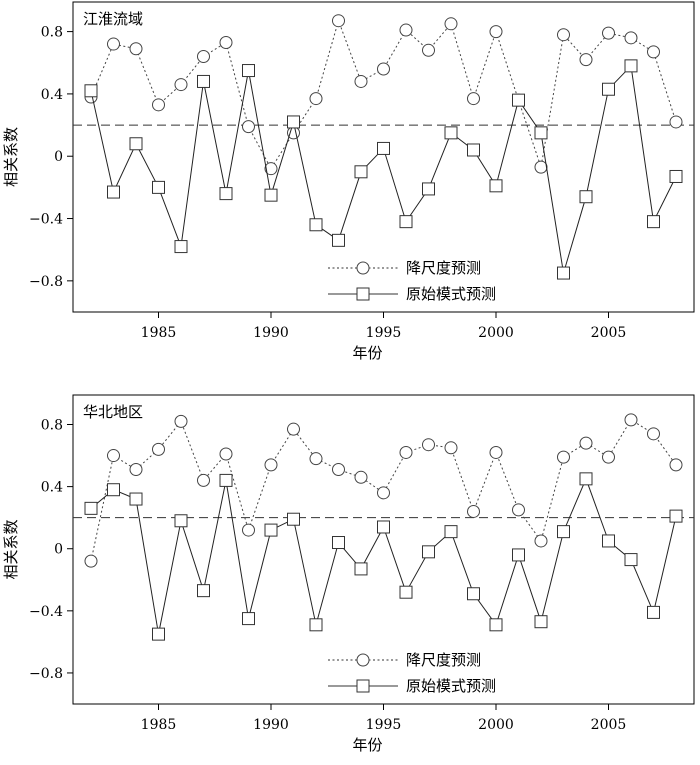 The image size is (700, 765). What do you see at coordinates (46, 612) in the screenshot?
I see `y-tick-label: −0.4` at bounding box center [46, 612].